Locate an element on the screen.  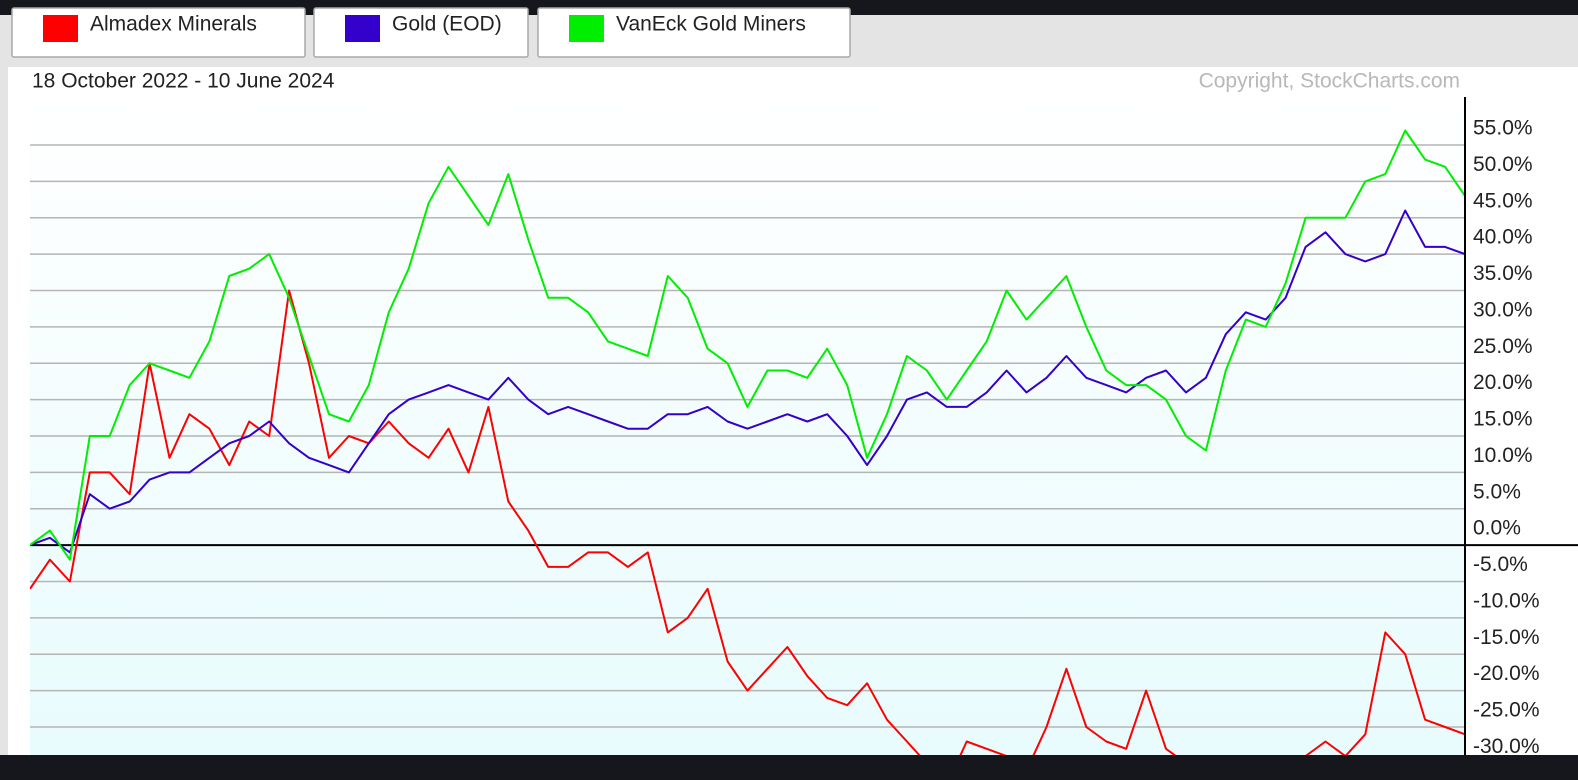
legend-label: Gold (EOD) is located at coordinates (447, 24).